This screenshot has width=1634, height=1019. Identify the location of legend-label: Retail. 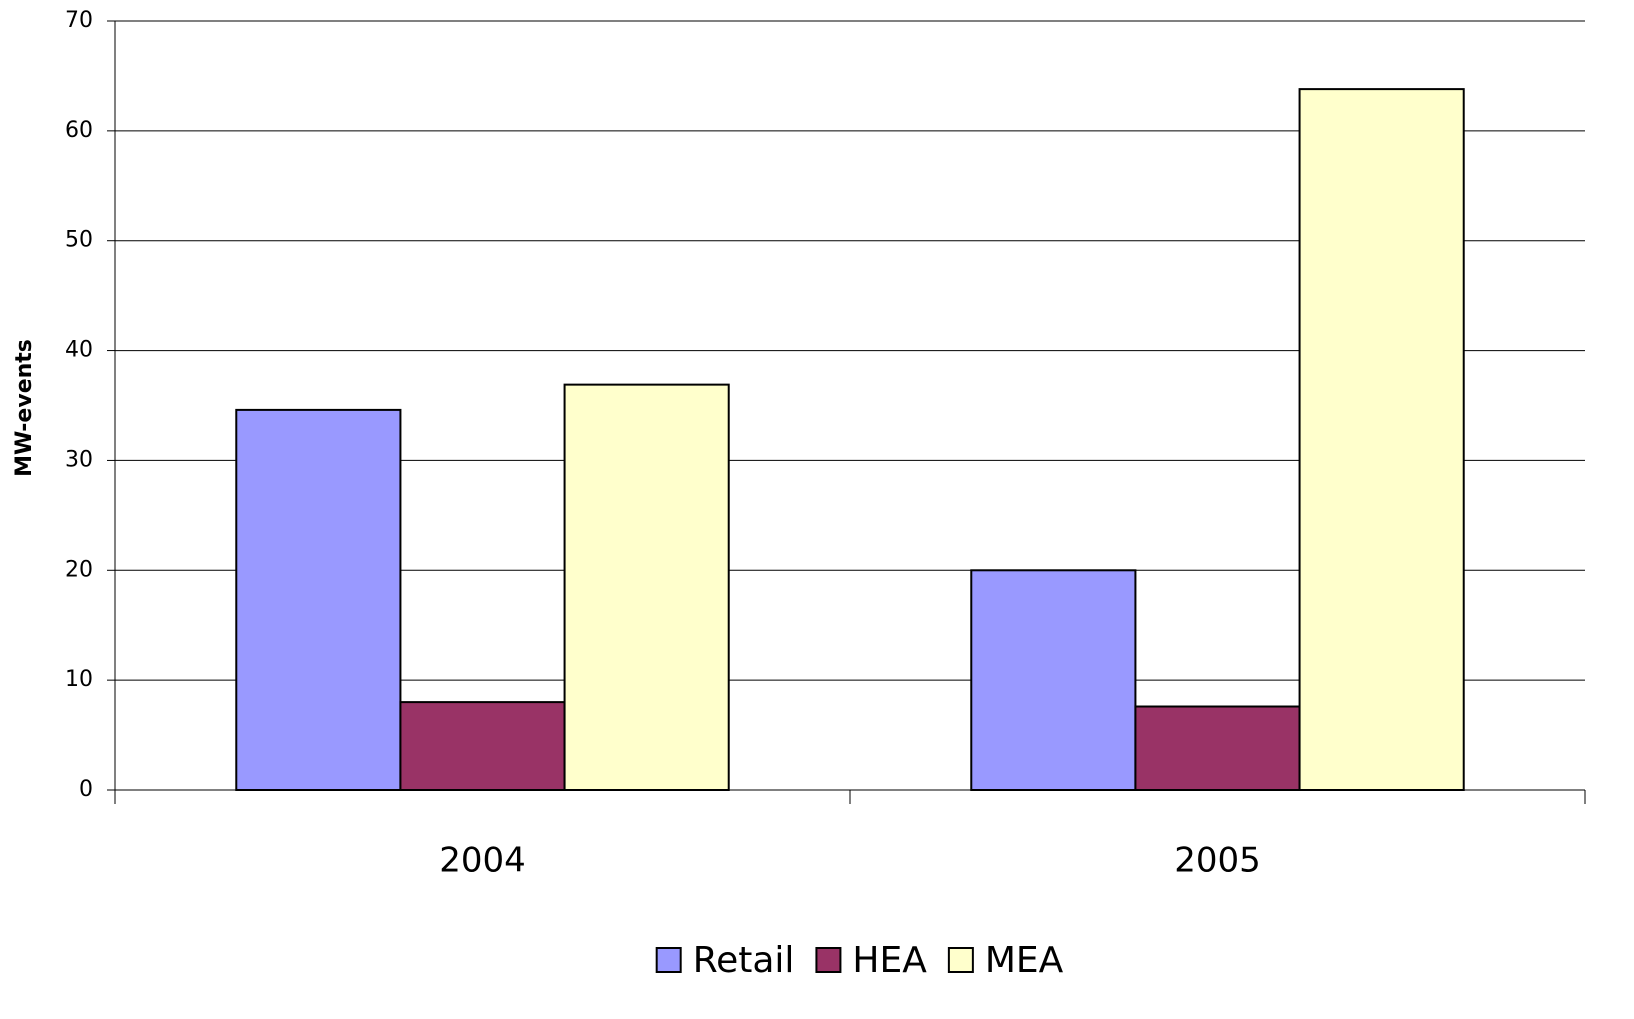
(744, 960).